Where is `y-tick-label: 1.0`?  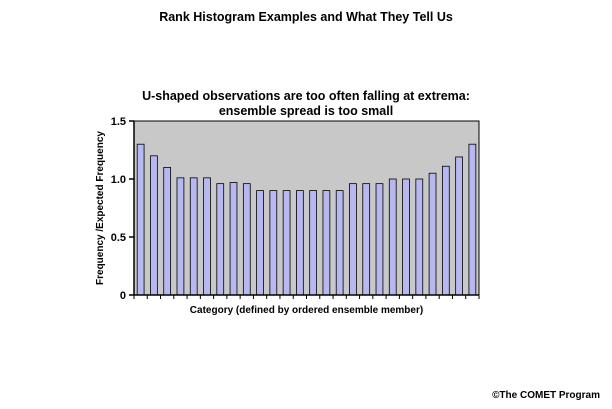
y-tick-label: 1.0 is located at coordinates (118, 180).